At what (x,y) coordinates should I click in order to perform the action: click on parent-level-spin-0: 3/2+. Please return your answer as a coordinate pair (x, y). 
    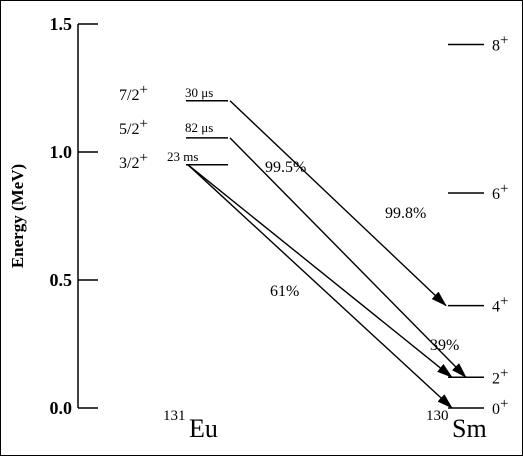
    Looking at the image, I should click on (133, 161).